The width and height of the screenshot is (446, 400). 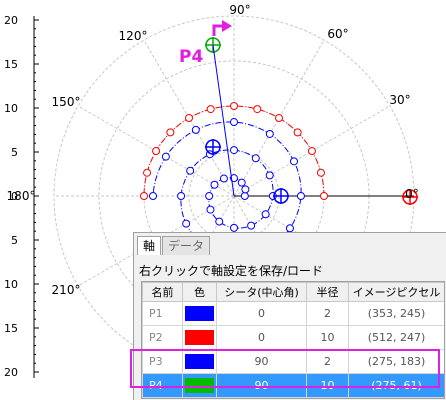 I want to click on angle-label: 210°, so click(x=66, y=290).